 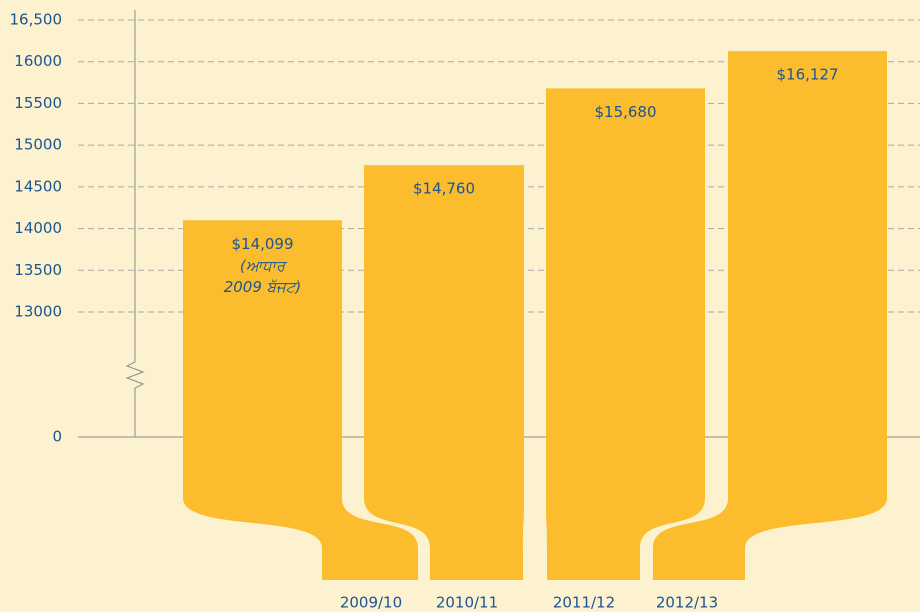 I want to click on y-tick-label: 15000, so click(x=38, y=145).